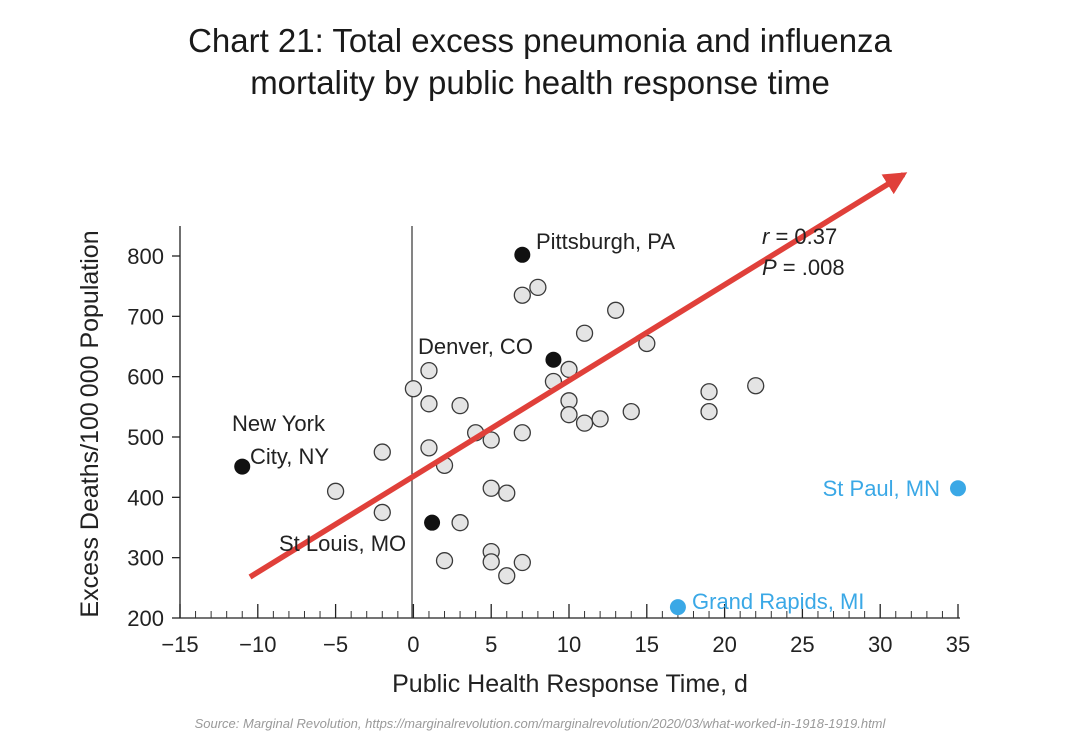 The width and height of the screenshot is (1080, 749). I want to click on y-tick-label: 700, so click(145, 316).